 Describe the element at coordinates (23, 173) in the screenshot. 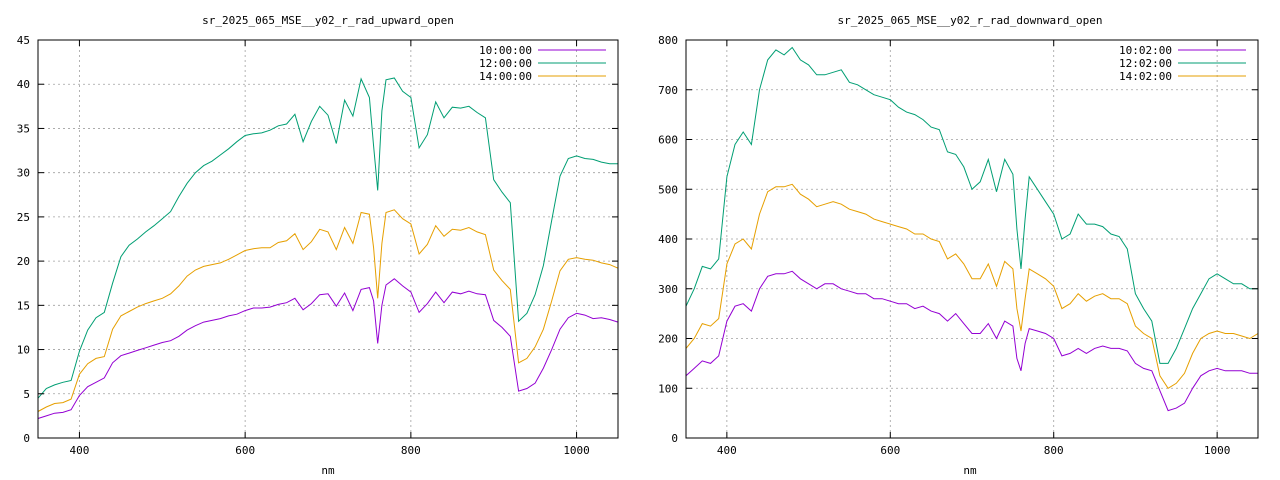

I see `y-tick-label: 30` at that location.